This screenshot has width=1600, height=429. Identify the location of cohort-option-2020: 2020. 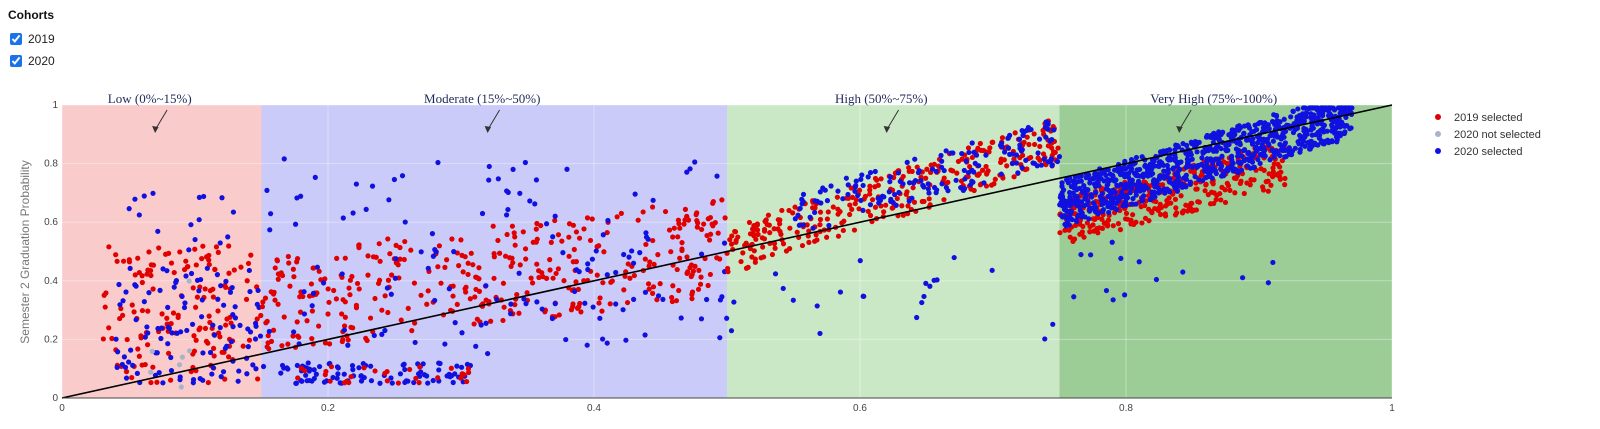
(31, 61).